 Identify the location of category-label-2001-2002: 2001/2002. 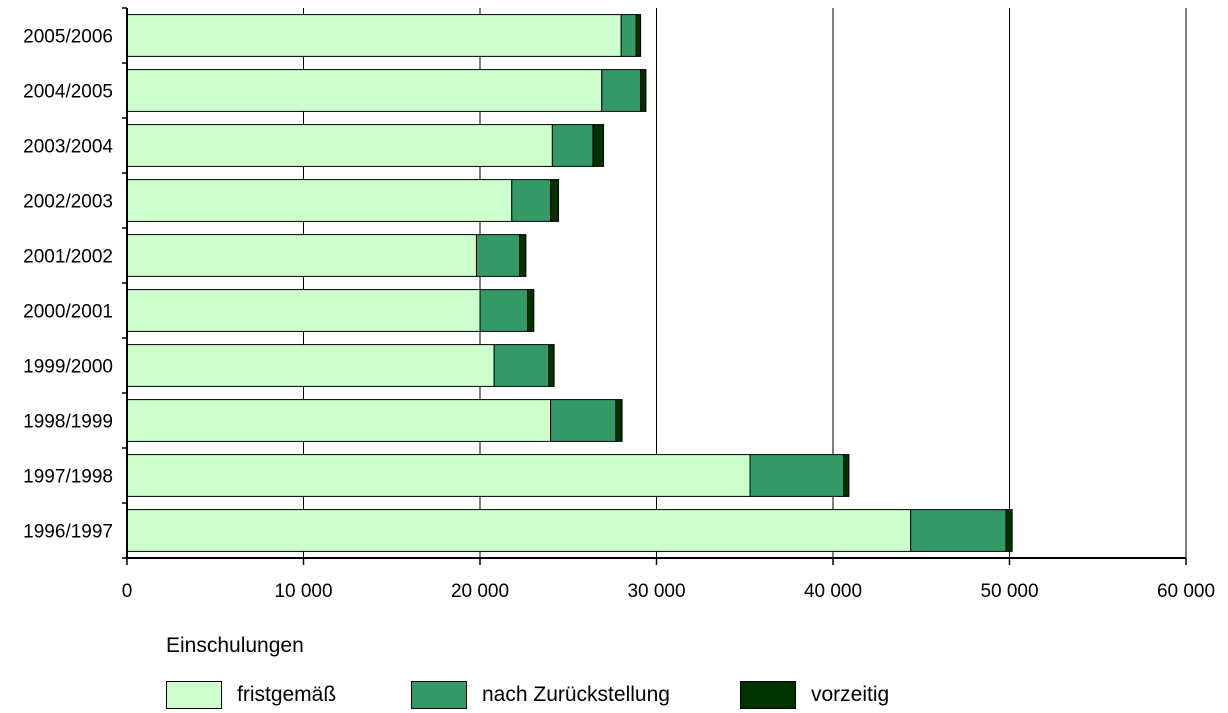
(68, 257).